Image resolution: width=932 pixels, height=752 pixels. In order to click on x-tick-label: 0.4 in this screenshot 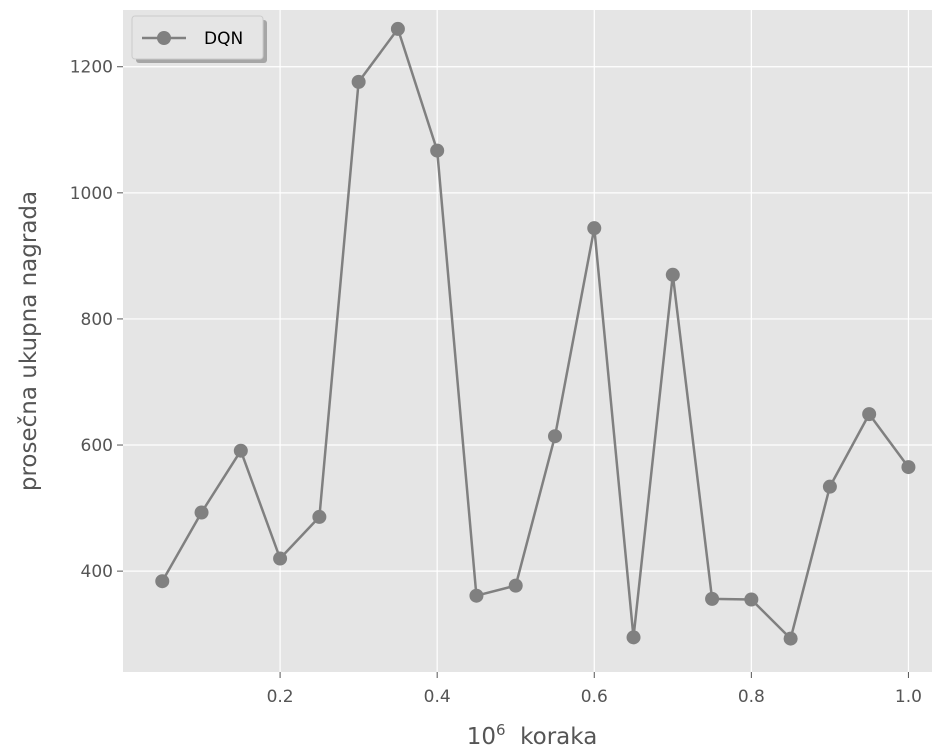, I will do `click(437, 697)`.